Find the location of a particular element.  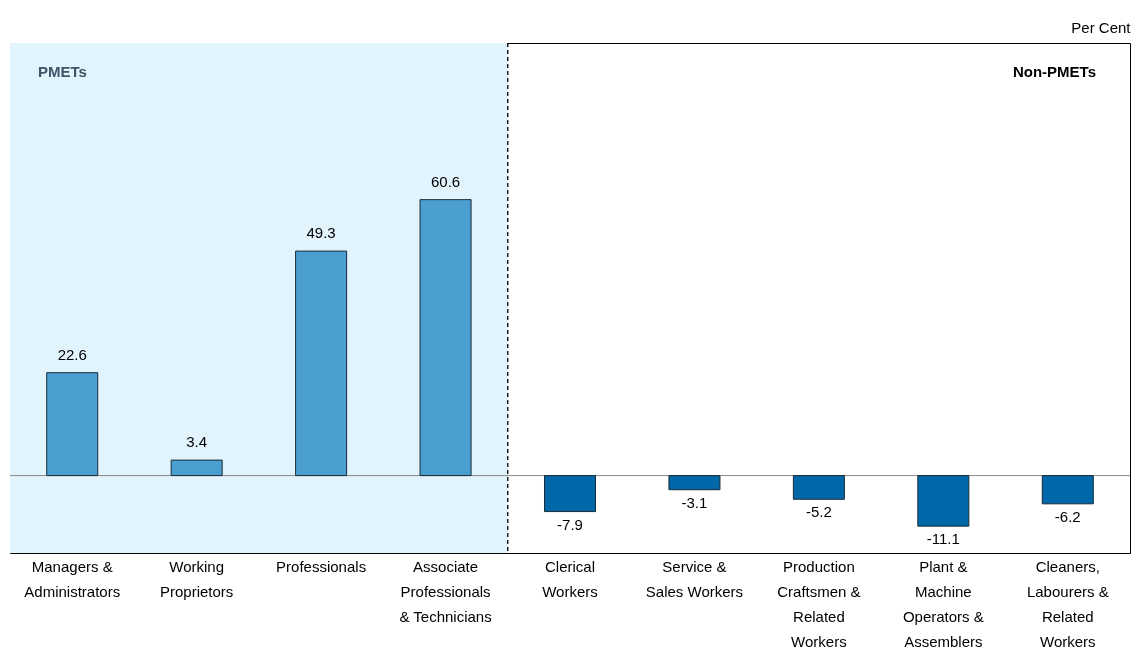

x-tick-label: Plant & Machine Operators & Assemblers is located at coordinates (943, 603).